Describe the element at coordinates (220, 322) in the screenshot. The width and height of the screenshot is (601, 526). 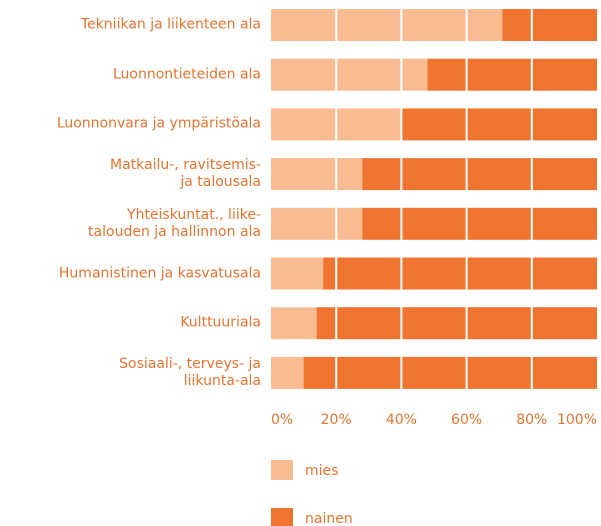
I see `category-label: Kulttuuriala` at that location.